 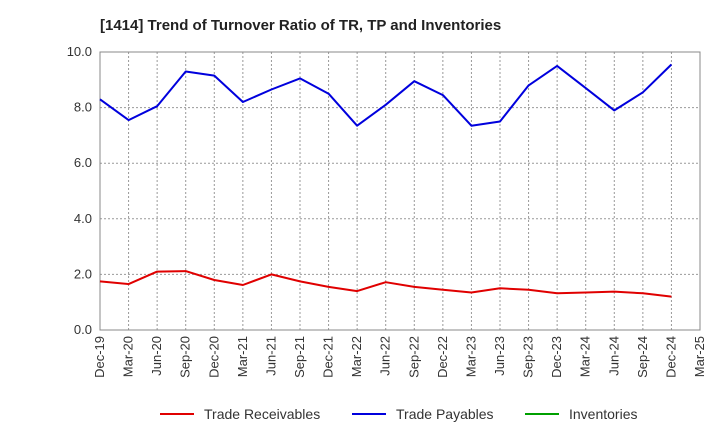 I want to click on x-tick-label: Jun-21, so click(x=270, y=356).